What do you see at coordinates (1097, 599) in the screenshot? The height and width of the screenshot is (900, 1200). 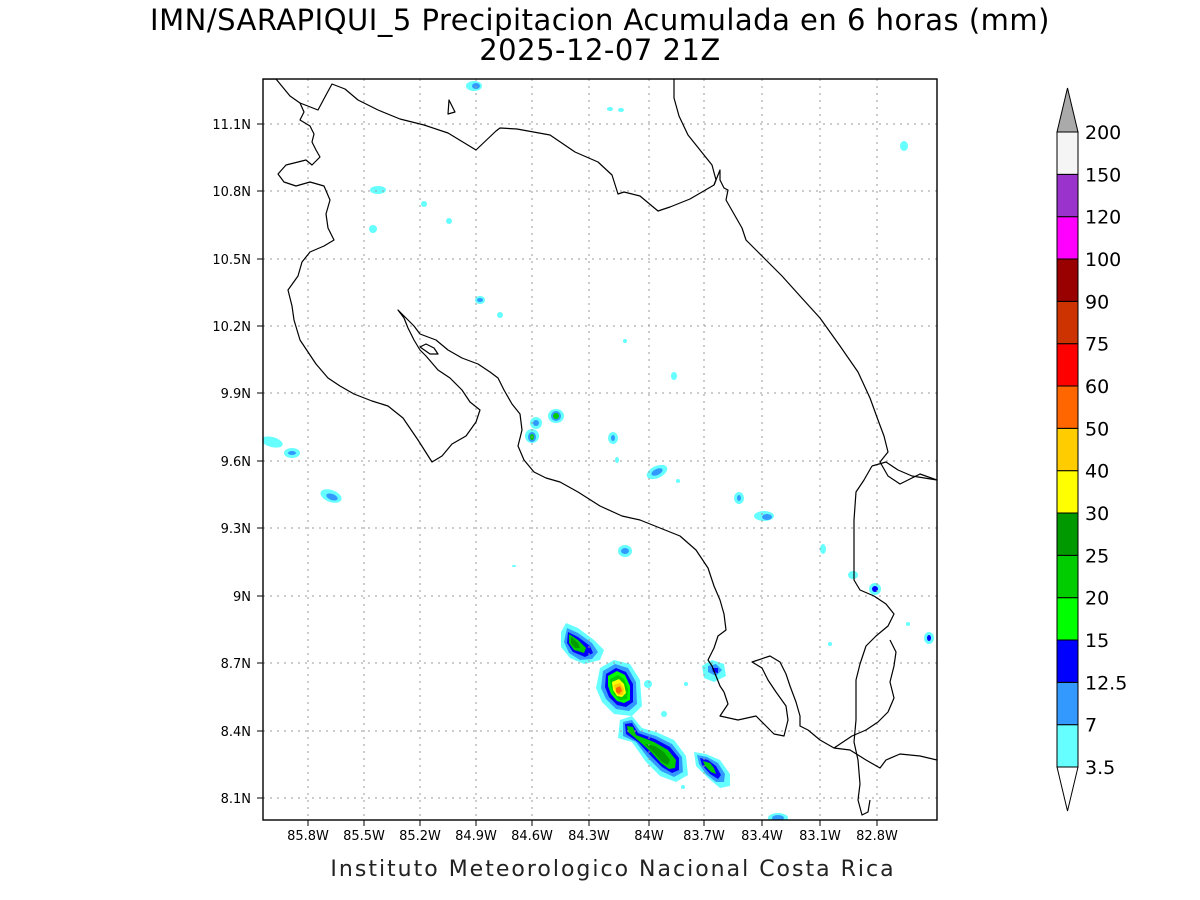 I see `colorbar-label: 20` at bounding box center [1097, 599].